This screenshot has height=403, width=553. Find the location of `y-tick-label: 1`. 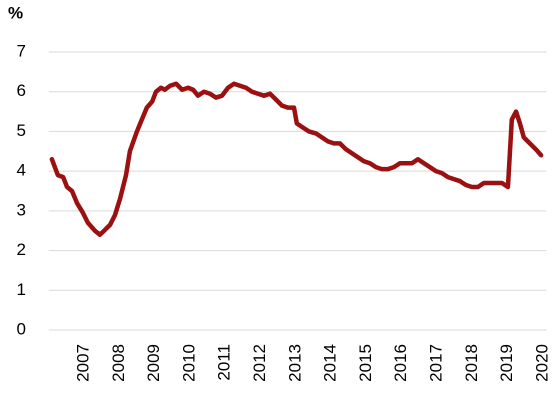

y-tick-label: 1 is located at coordinates (21, 289).